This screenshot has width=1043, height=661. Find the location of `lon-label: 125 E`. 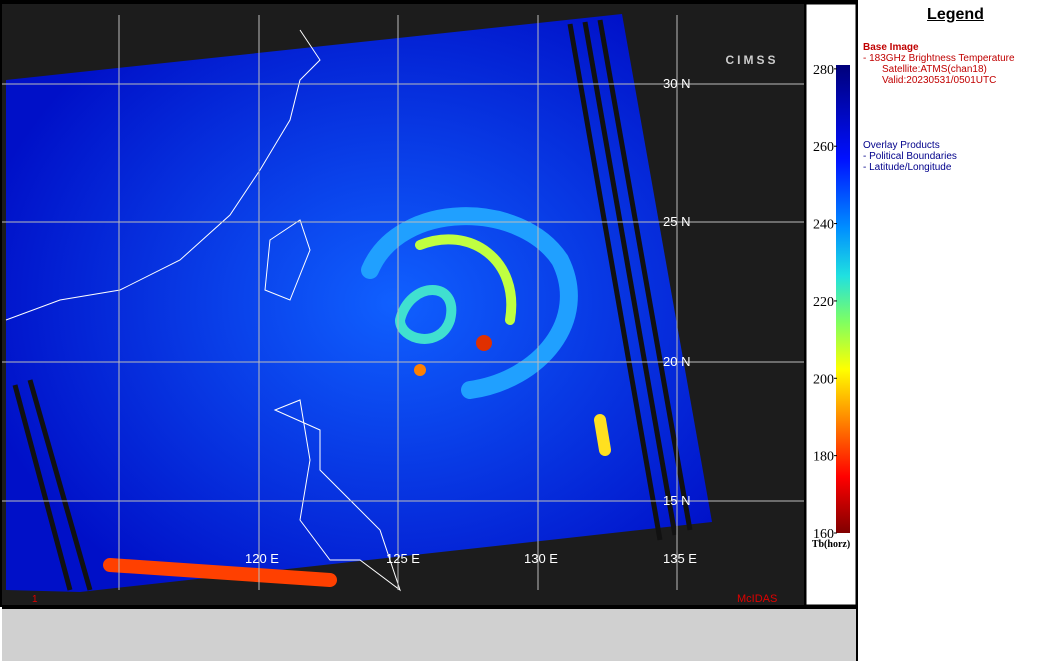

lon-label: 125 E is located at coordinates (403, 558).